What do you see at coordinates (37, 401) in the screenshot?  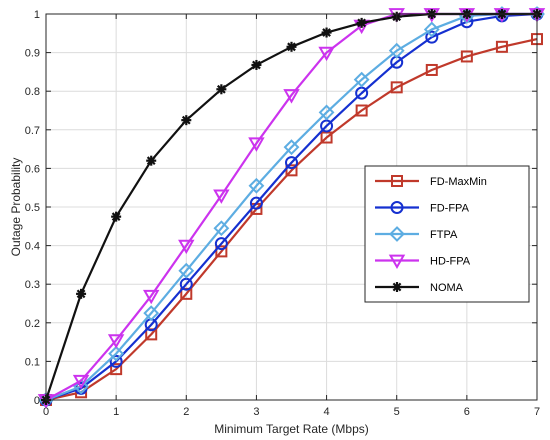 I see `y-tick-label: 0` at bounding box center [37, 401].